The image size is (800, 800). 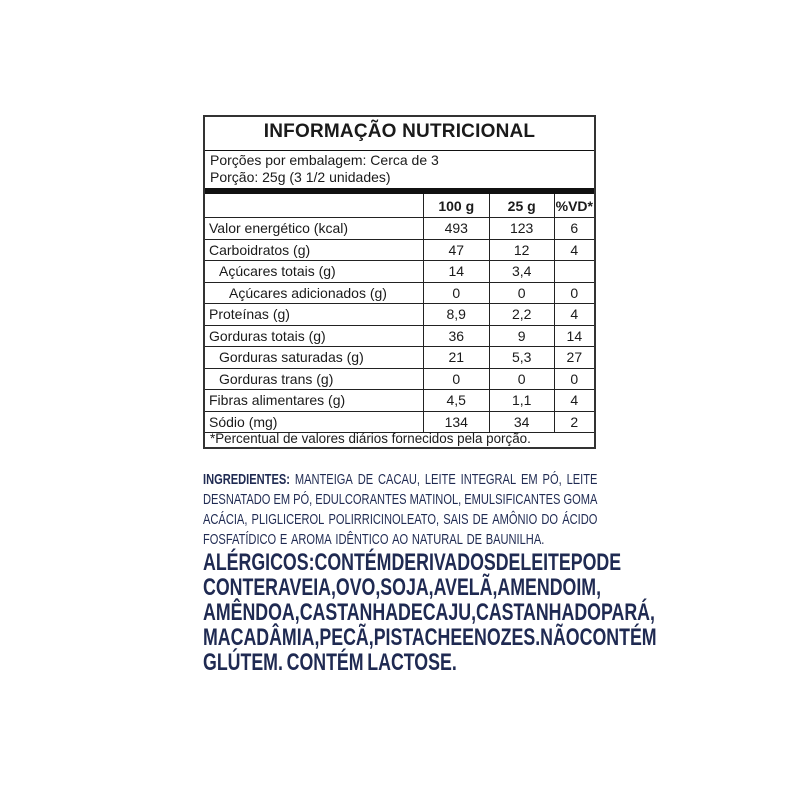 What do you see at coordinates (521, 250) in the screenshot?
I see `value-25g: 12` at bounding box center [521, 250].